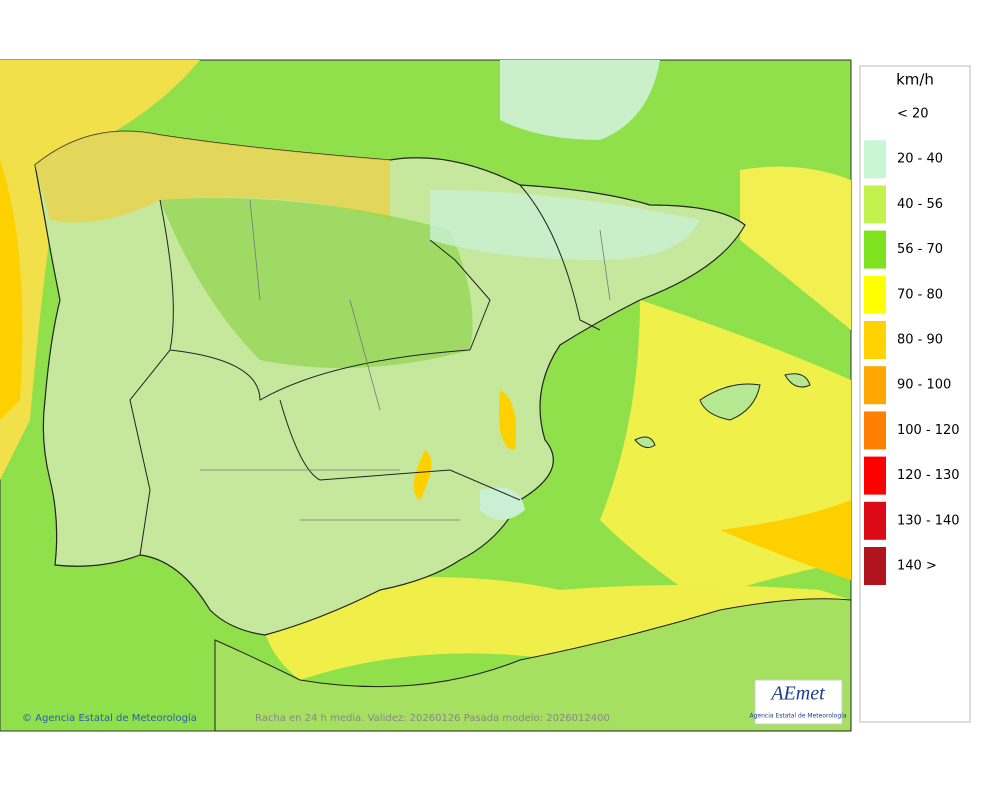 Image resolution: width=1000 pixels, height=790 pixels. I want to click on legend-label: 120 - 130, so click(928, 475).